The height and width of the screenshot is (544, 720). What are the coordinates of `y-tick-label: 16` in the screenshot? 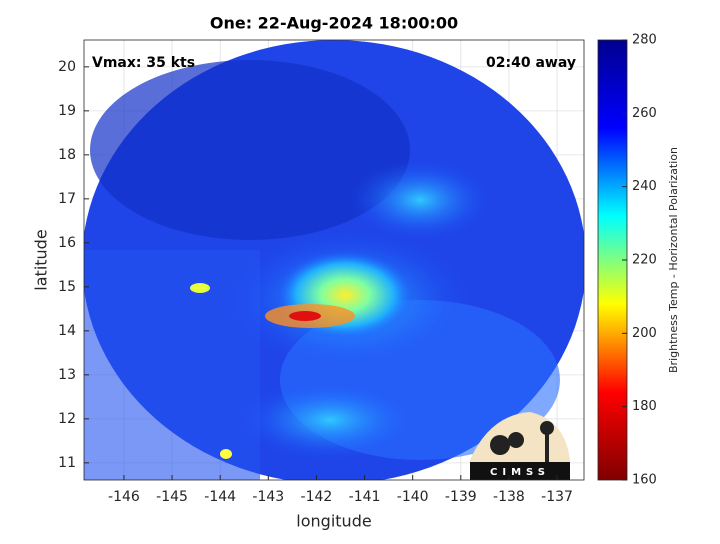 It's located at (67, 243).